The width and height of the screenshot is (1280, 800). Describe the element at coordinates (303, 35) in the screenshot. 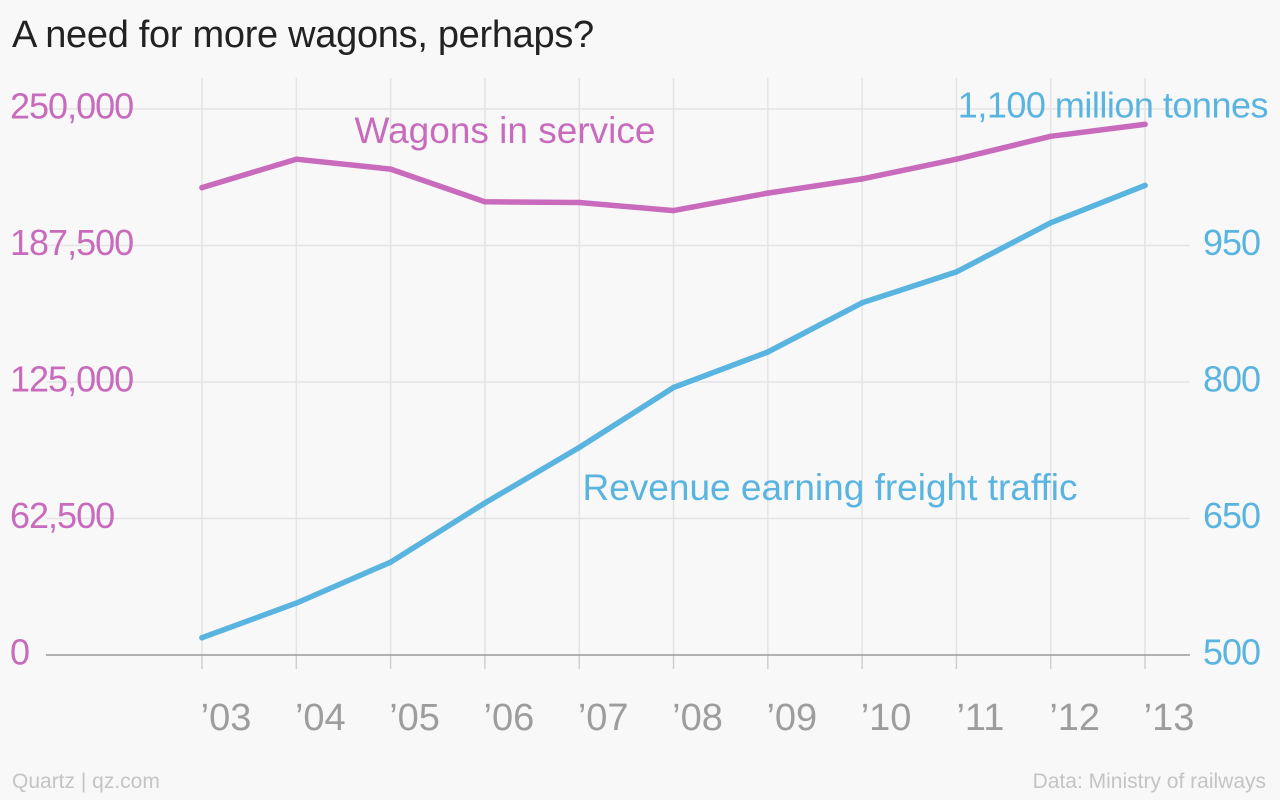

I see `chart-title: A need for more wagons, perhaps?` at that location.